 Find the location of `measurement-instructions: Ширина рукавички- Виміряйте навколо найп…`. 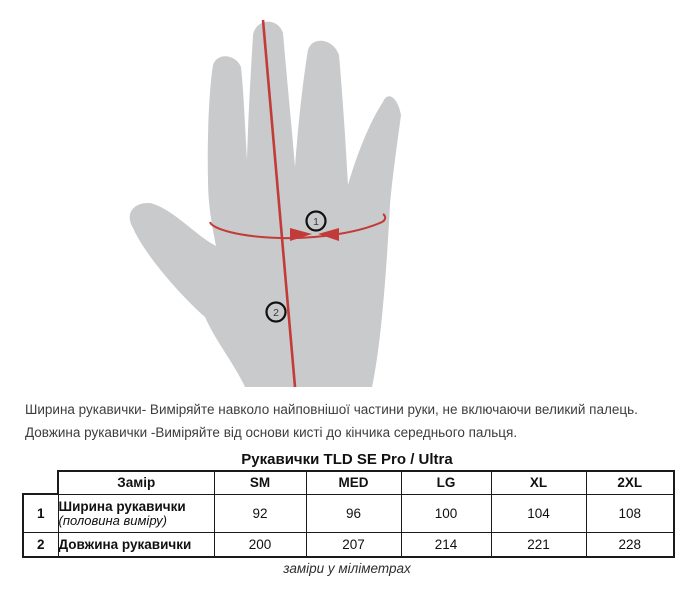

measurement-instructions: Ширина рукавички- Виміряйте навколо найп… is located at coordinates (331, 421).